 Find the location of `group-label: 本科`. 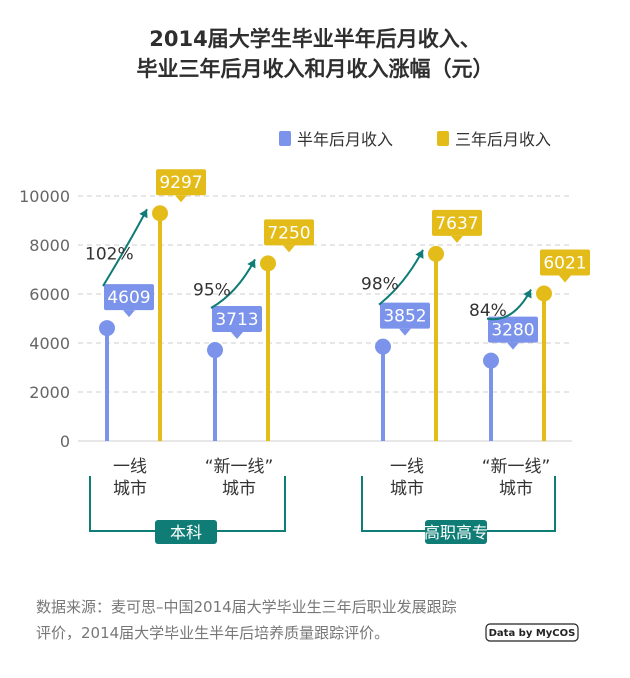

group-label: 本科 is located at coordinates (186, 532).